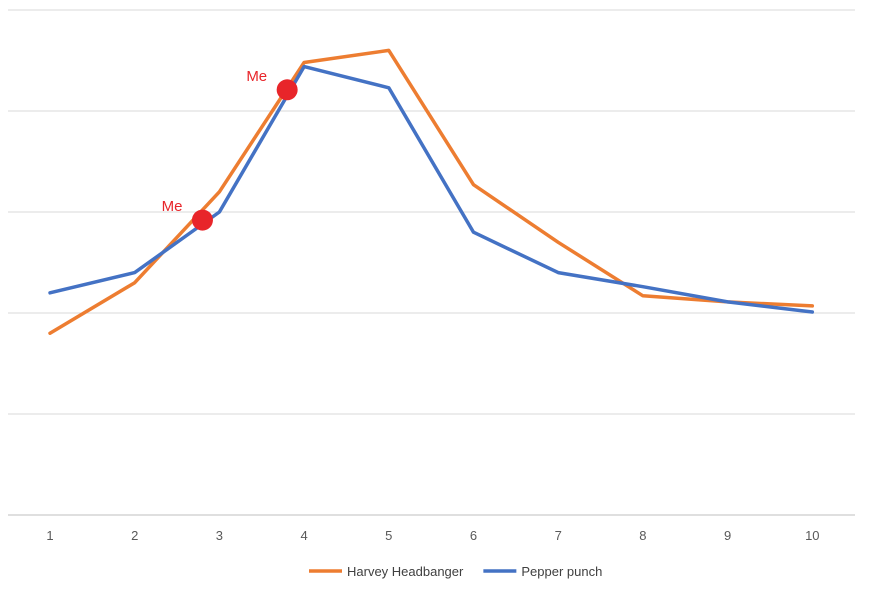 The width and height of the screenshot is (881, 613). I want to click on legend: Harvey Headbanger Pepper punch, so click(455, 571).